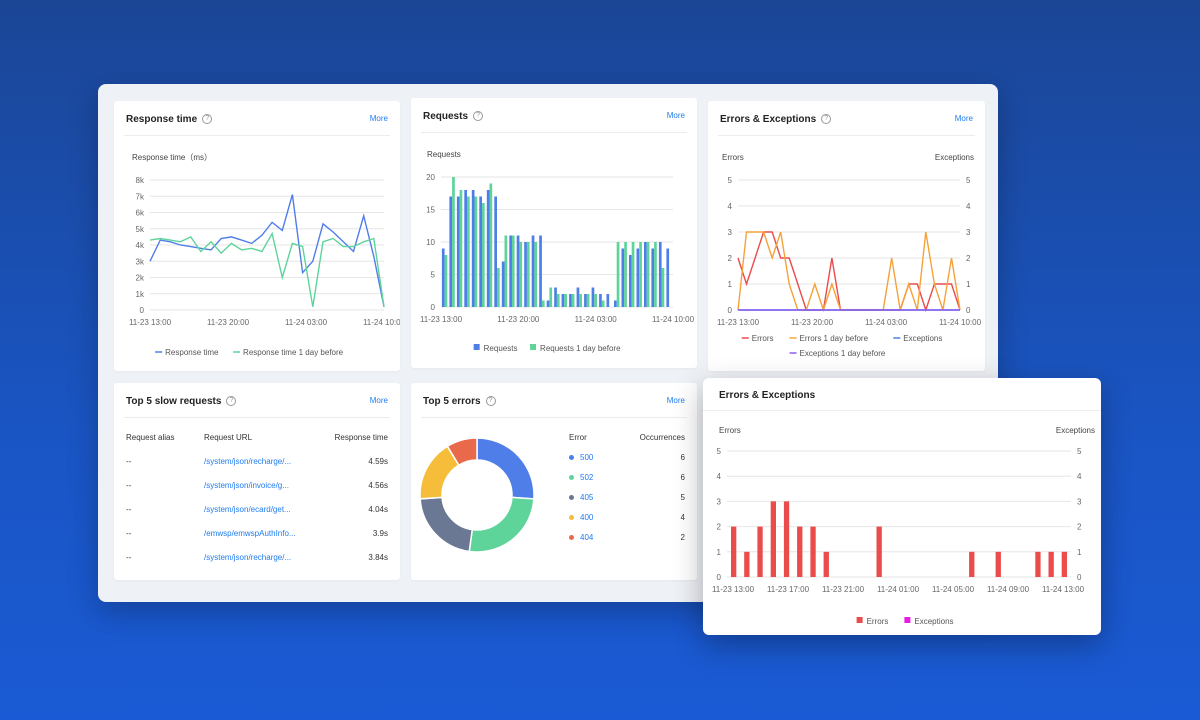 The image size is (1200, 720). What do you see at coordinates (587, 477) in the screenshot?
I see `error-code-link: 502` at bounding box center [587, 477].